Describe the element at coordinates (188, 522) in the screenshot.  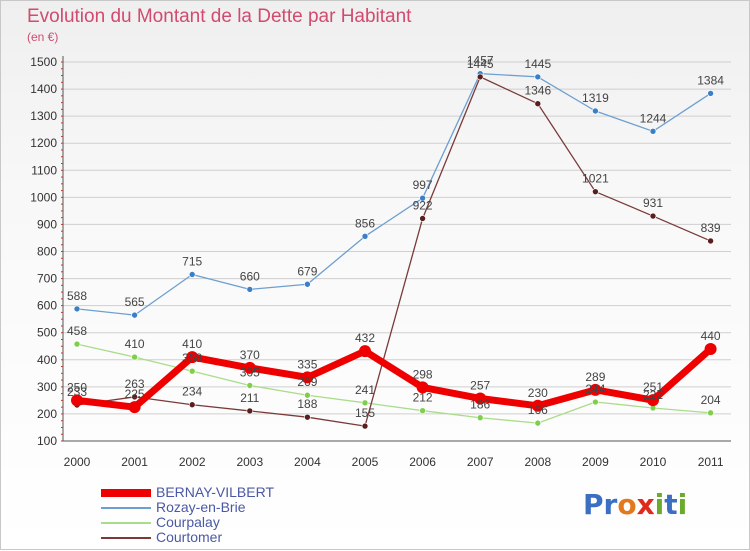
I see `legend-label-courpalay: Courpalay` at that location.